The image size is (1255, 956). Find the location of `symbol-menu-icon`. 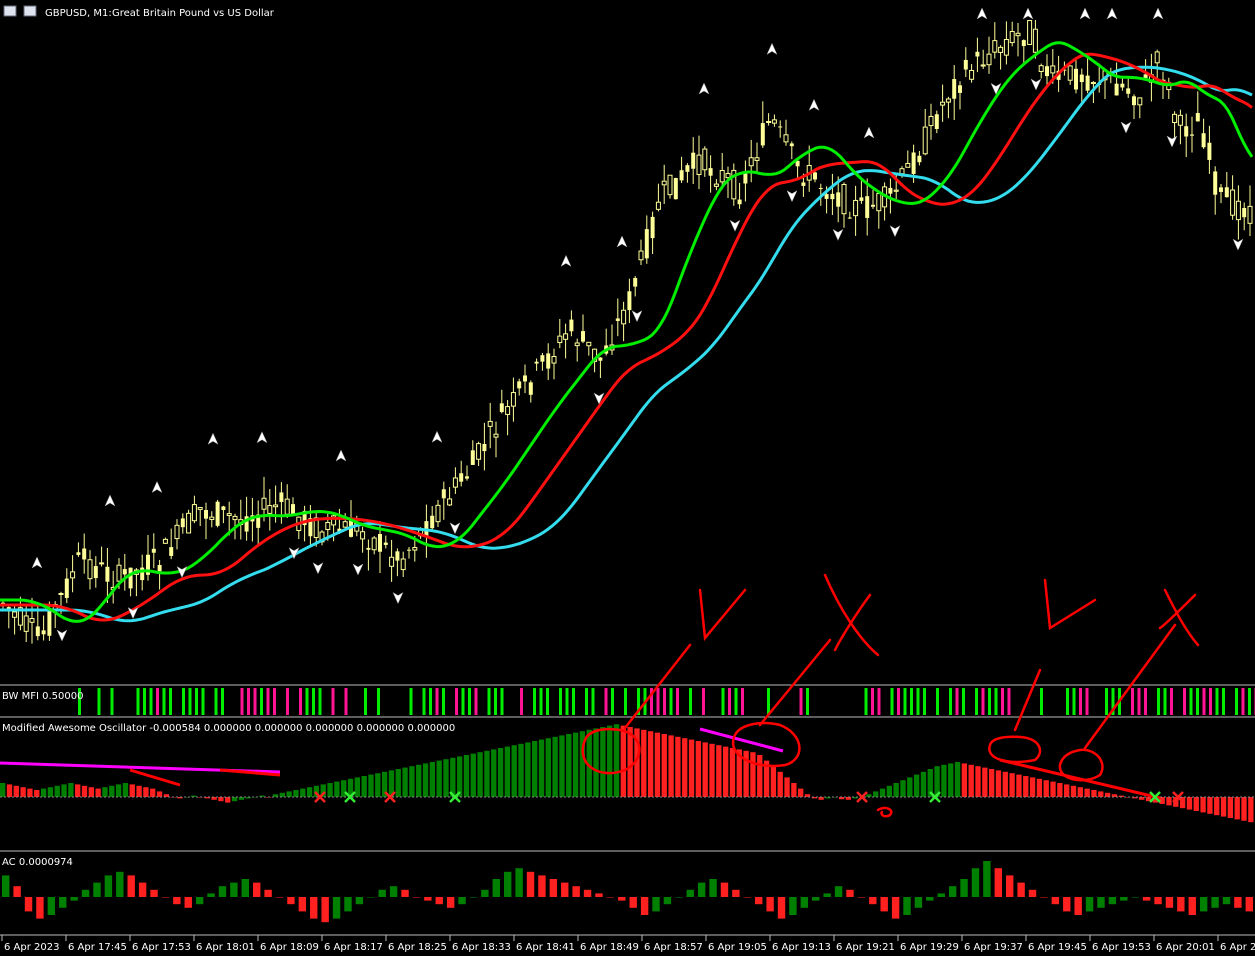

symbol-menu-icon is located at coordinates (10, 11).